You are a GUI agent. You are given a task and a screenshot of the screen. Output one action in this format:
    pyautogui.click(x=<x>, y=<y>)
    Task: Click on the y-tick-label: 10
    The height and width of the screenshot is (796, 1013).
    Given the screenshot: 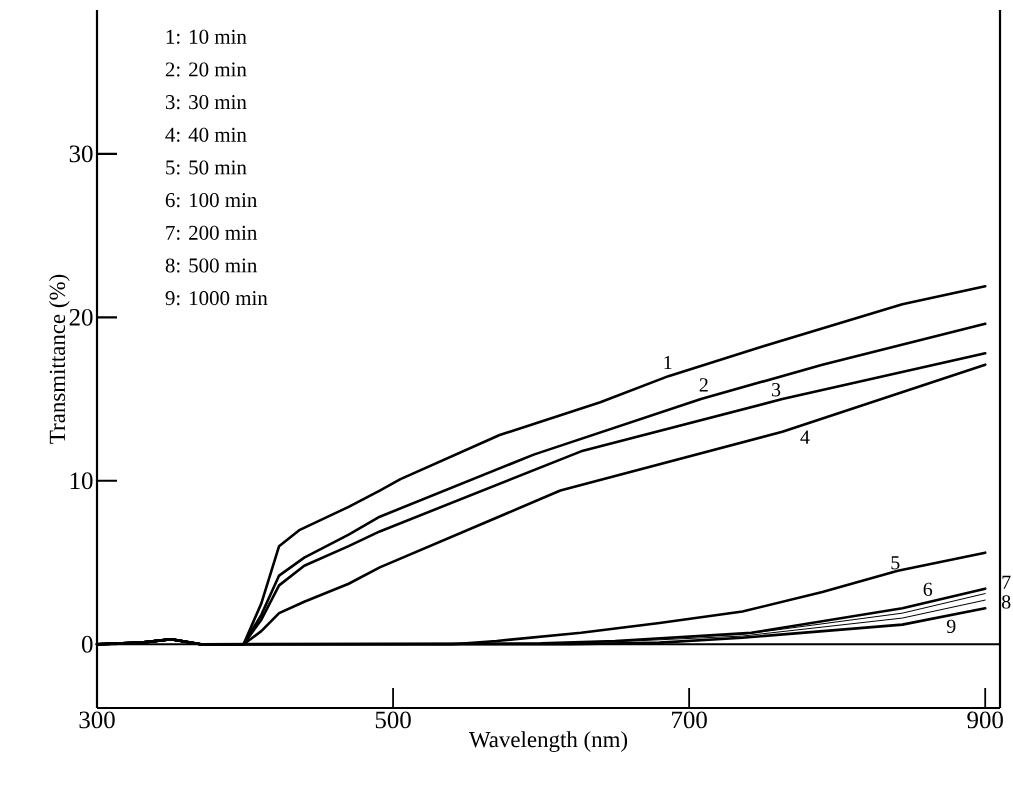 What is the action you would take?
    pyautogui.click(x=81, y=481)
    